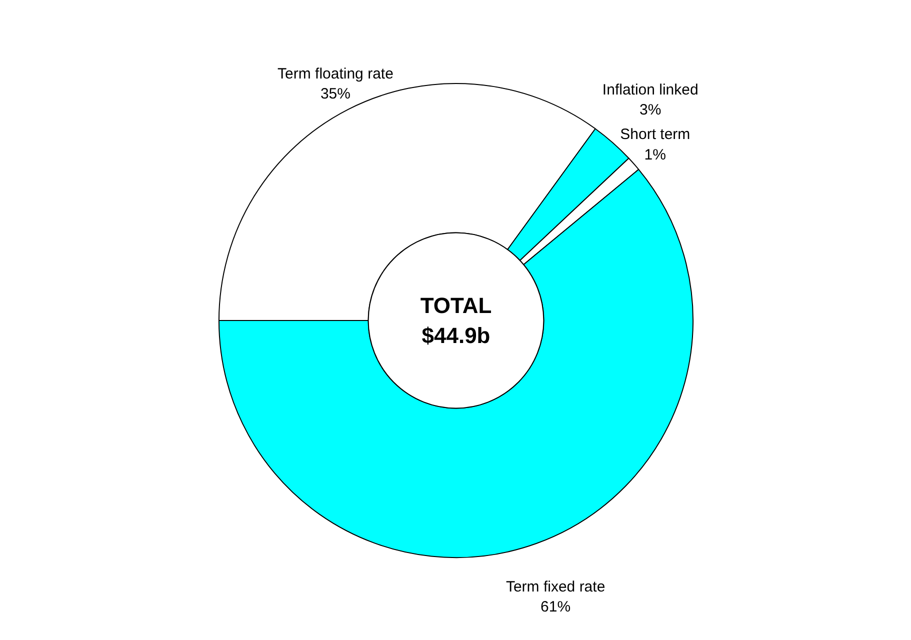  Describe the element at coordinates (556, 587) in the screenshot. I see `slice-label: Term fixed rate` at that location.